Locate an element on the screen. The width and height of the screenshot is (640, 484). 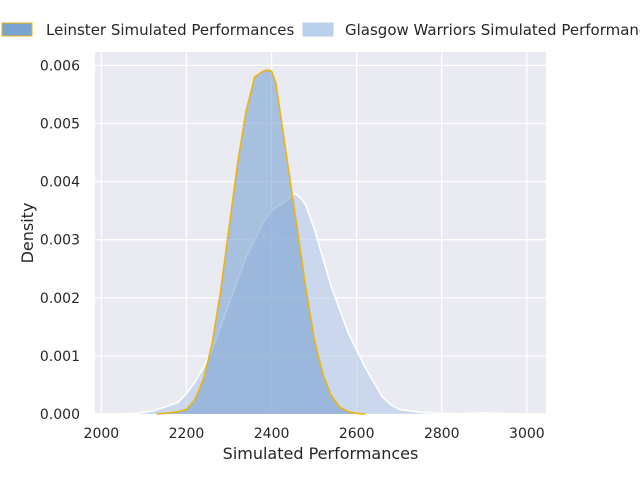
y-tick-label-6: 0.006 is located at coordinates (60, 66).